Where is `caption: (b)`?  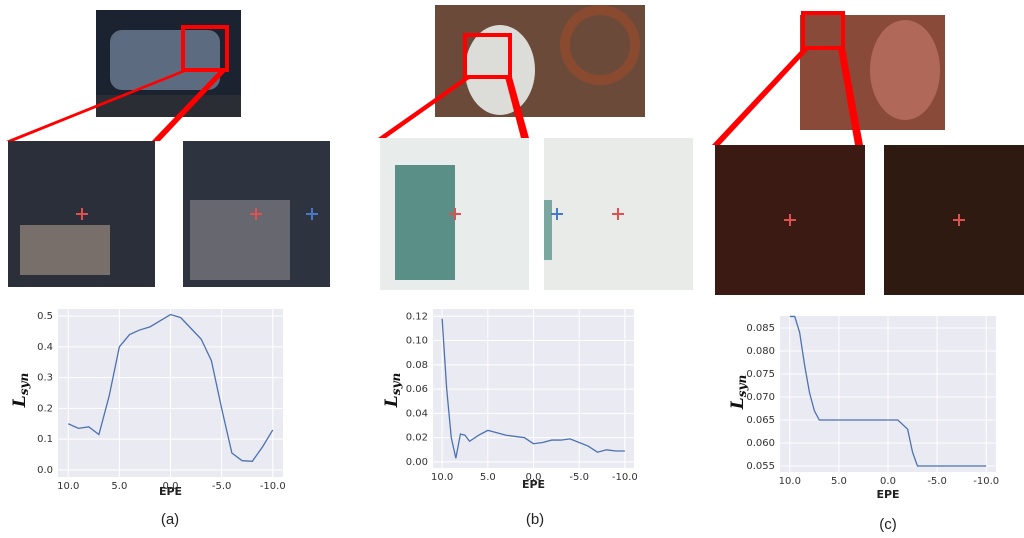
caption: (b) is located at coordinates (535, 519).